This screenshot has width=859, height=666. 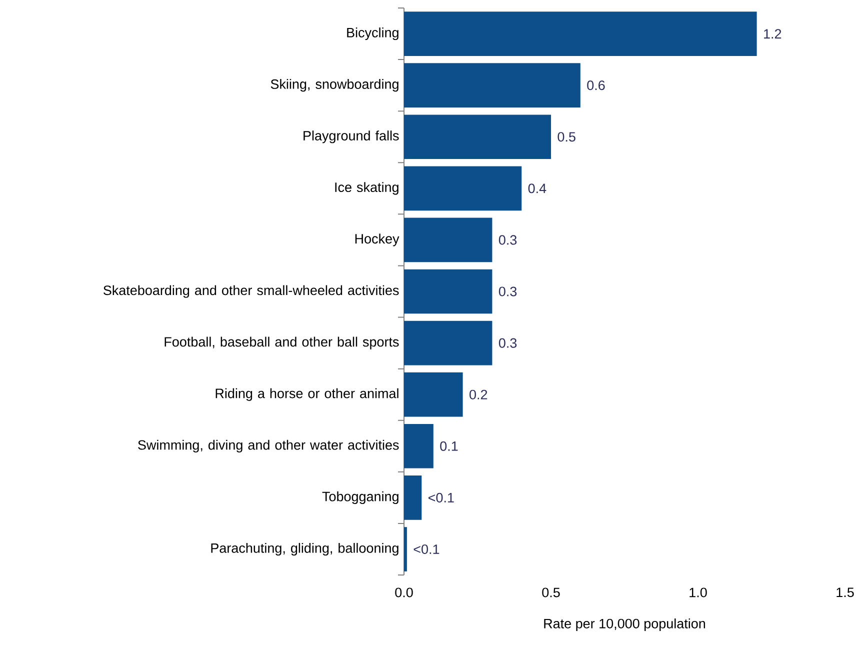 What do you see at coordinates (366, 188) in the screenshot?
I see `y-tick-label: Ice skating` at bounding box center [366, 188].